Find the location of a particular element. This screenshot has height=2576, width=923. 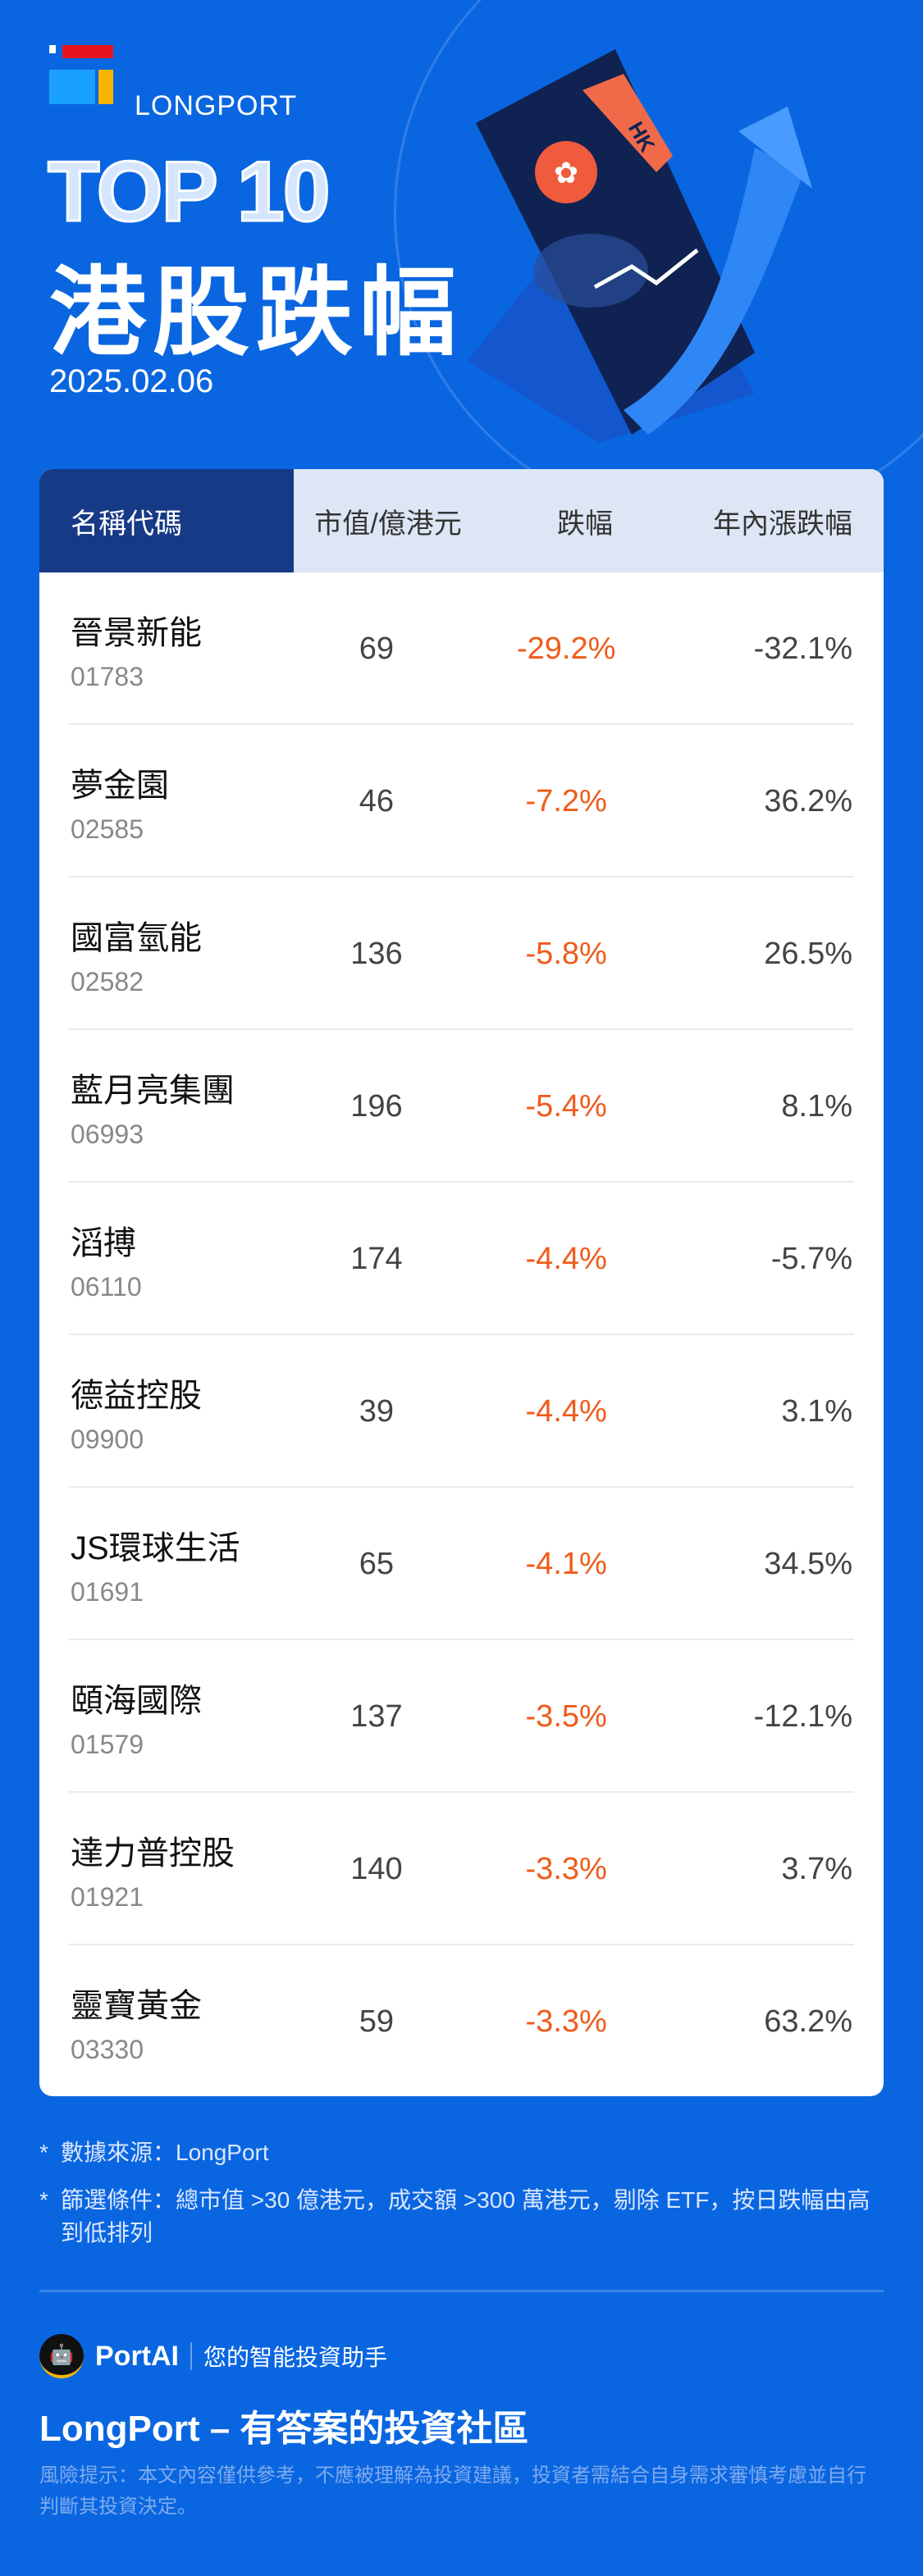

note-text: 數據來源：LongPort is located at coordinates (165, 2152).